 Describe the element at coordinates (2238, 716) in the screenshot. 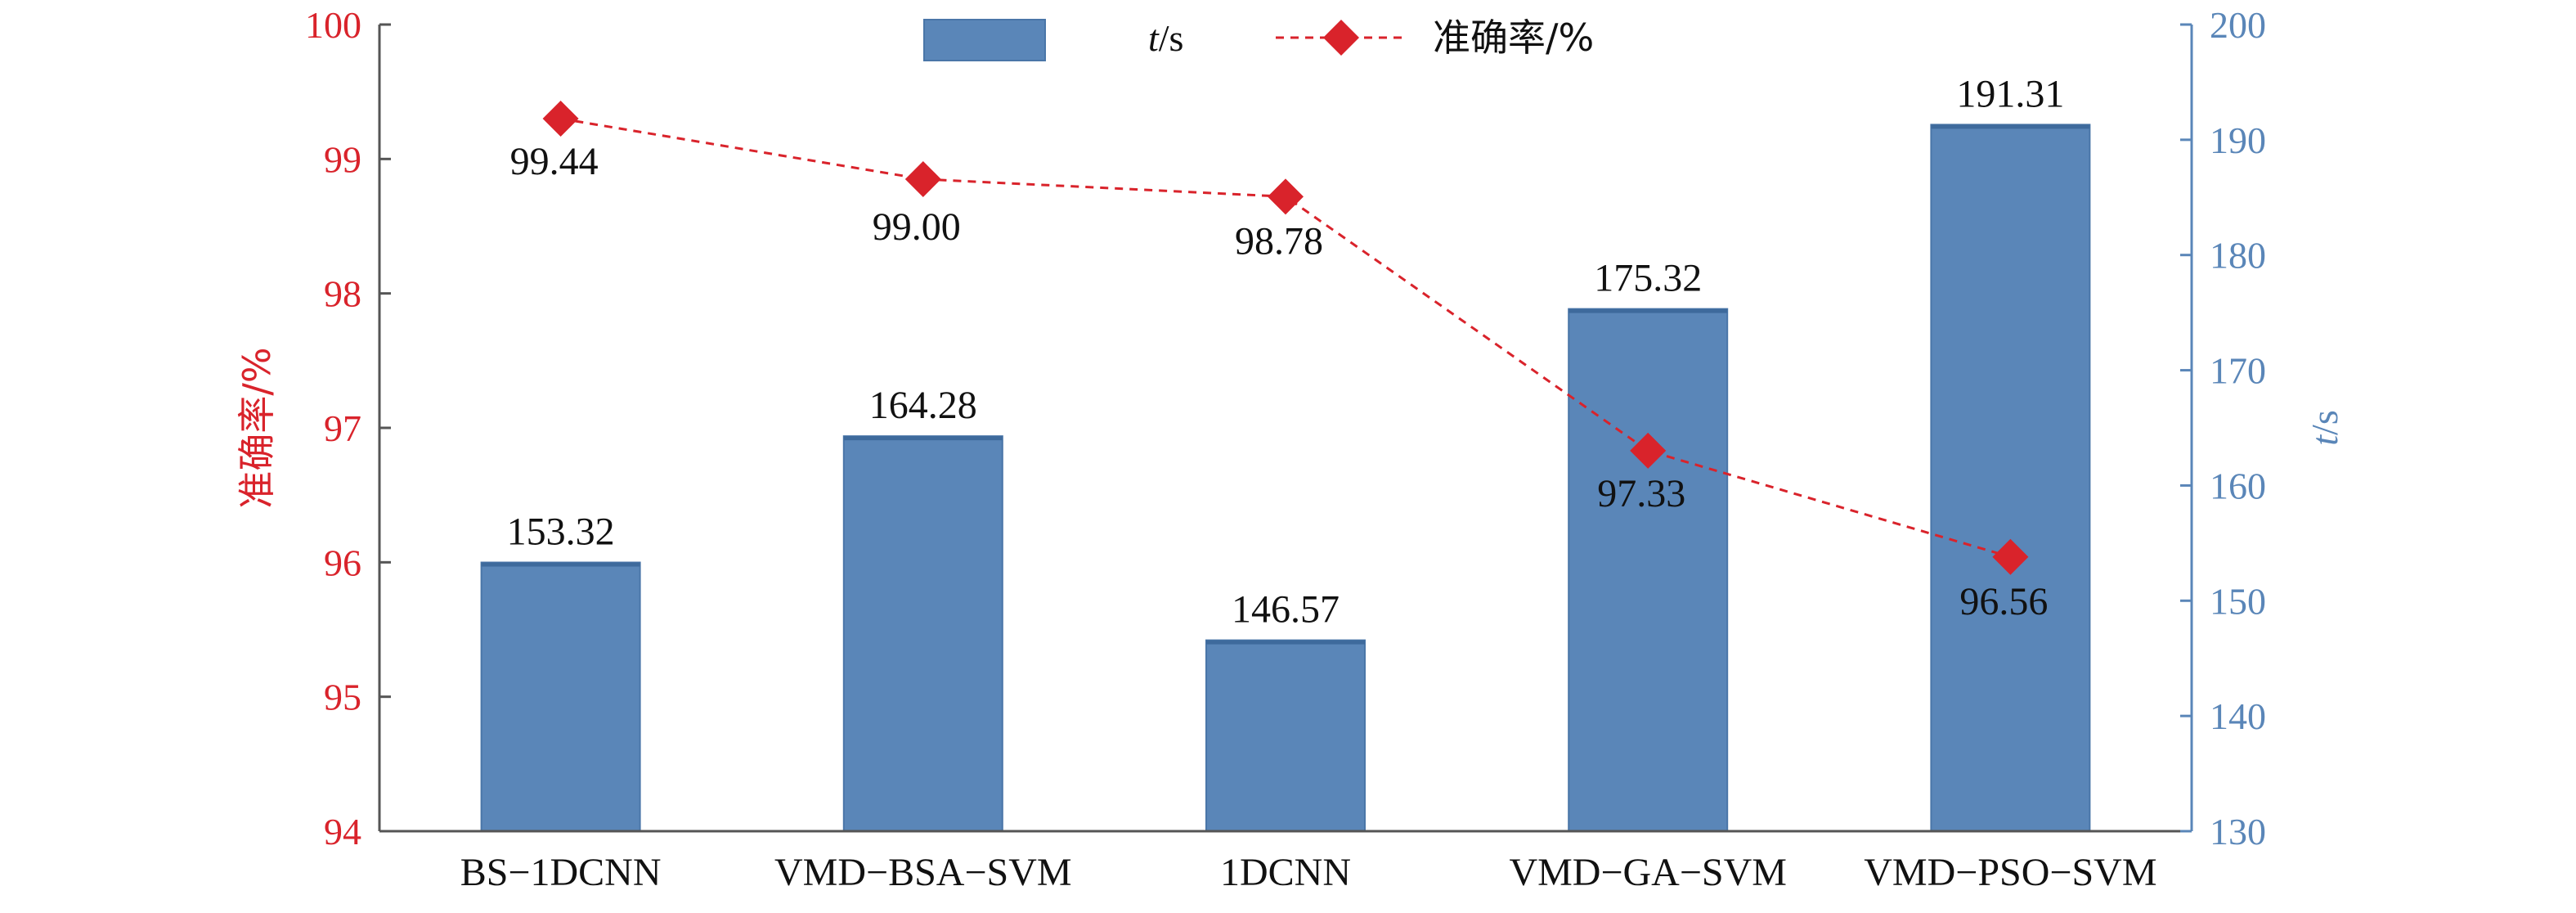

I see `right-tick-label-140: 140` at that location.